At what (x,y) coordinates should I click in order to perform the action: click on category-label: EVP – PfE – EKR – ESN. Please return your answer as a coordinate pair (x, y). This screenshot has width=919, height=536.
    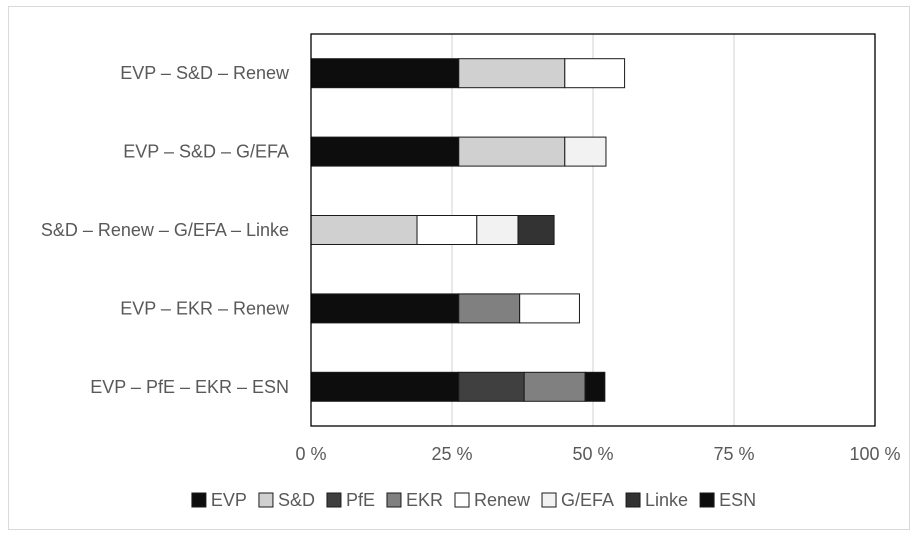
    Looking at the image, I should click on (189, 387).